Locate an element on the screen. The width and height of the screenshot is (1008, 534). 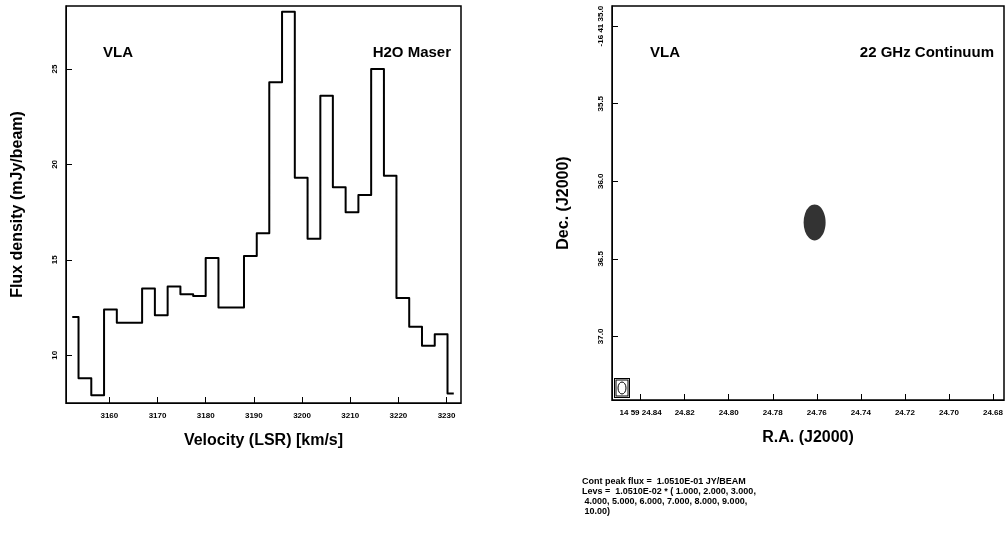
x-tick-label: 24.82 is located at coordinates (685, 412).